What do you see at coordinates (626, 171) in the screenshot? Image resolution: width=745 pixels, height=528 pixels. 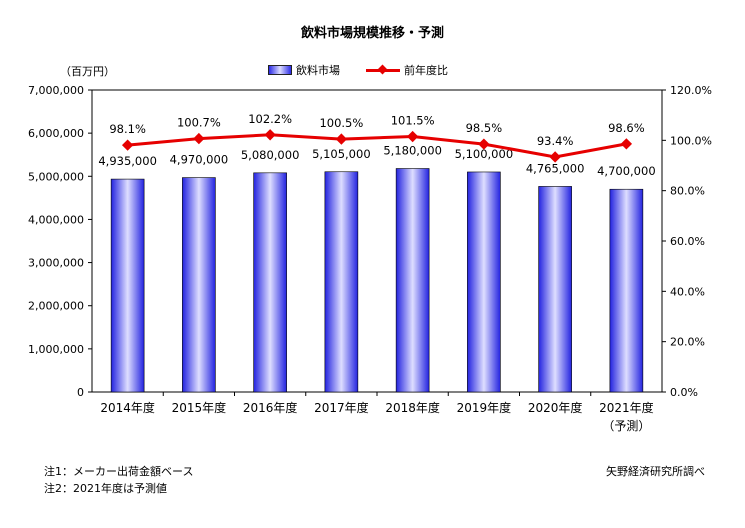 I see `bar-value-label: 4,700,000` at bounding box center [626, 171].